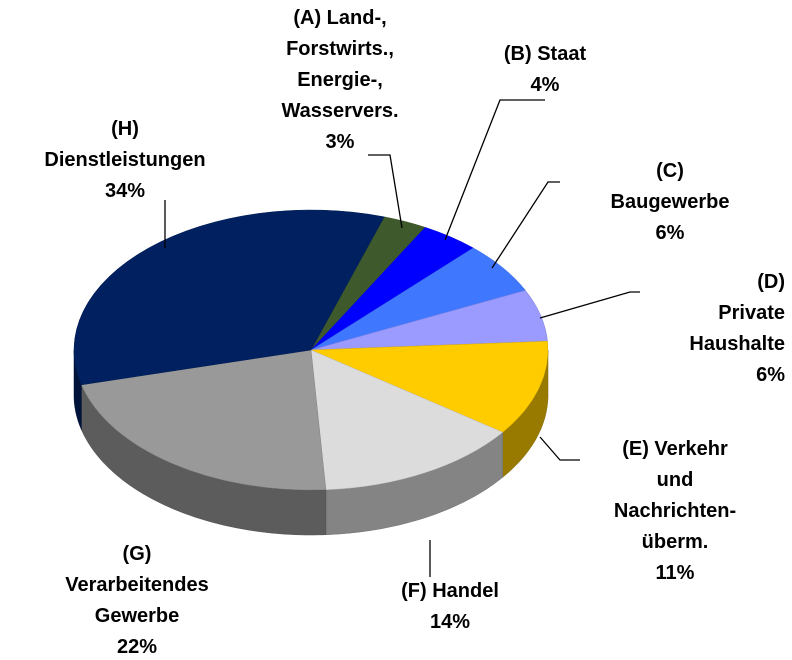  I want to click on category-label: (H) Dienstleistungen, so click(125, 144).